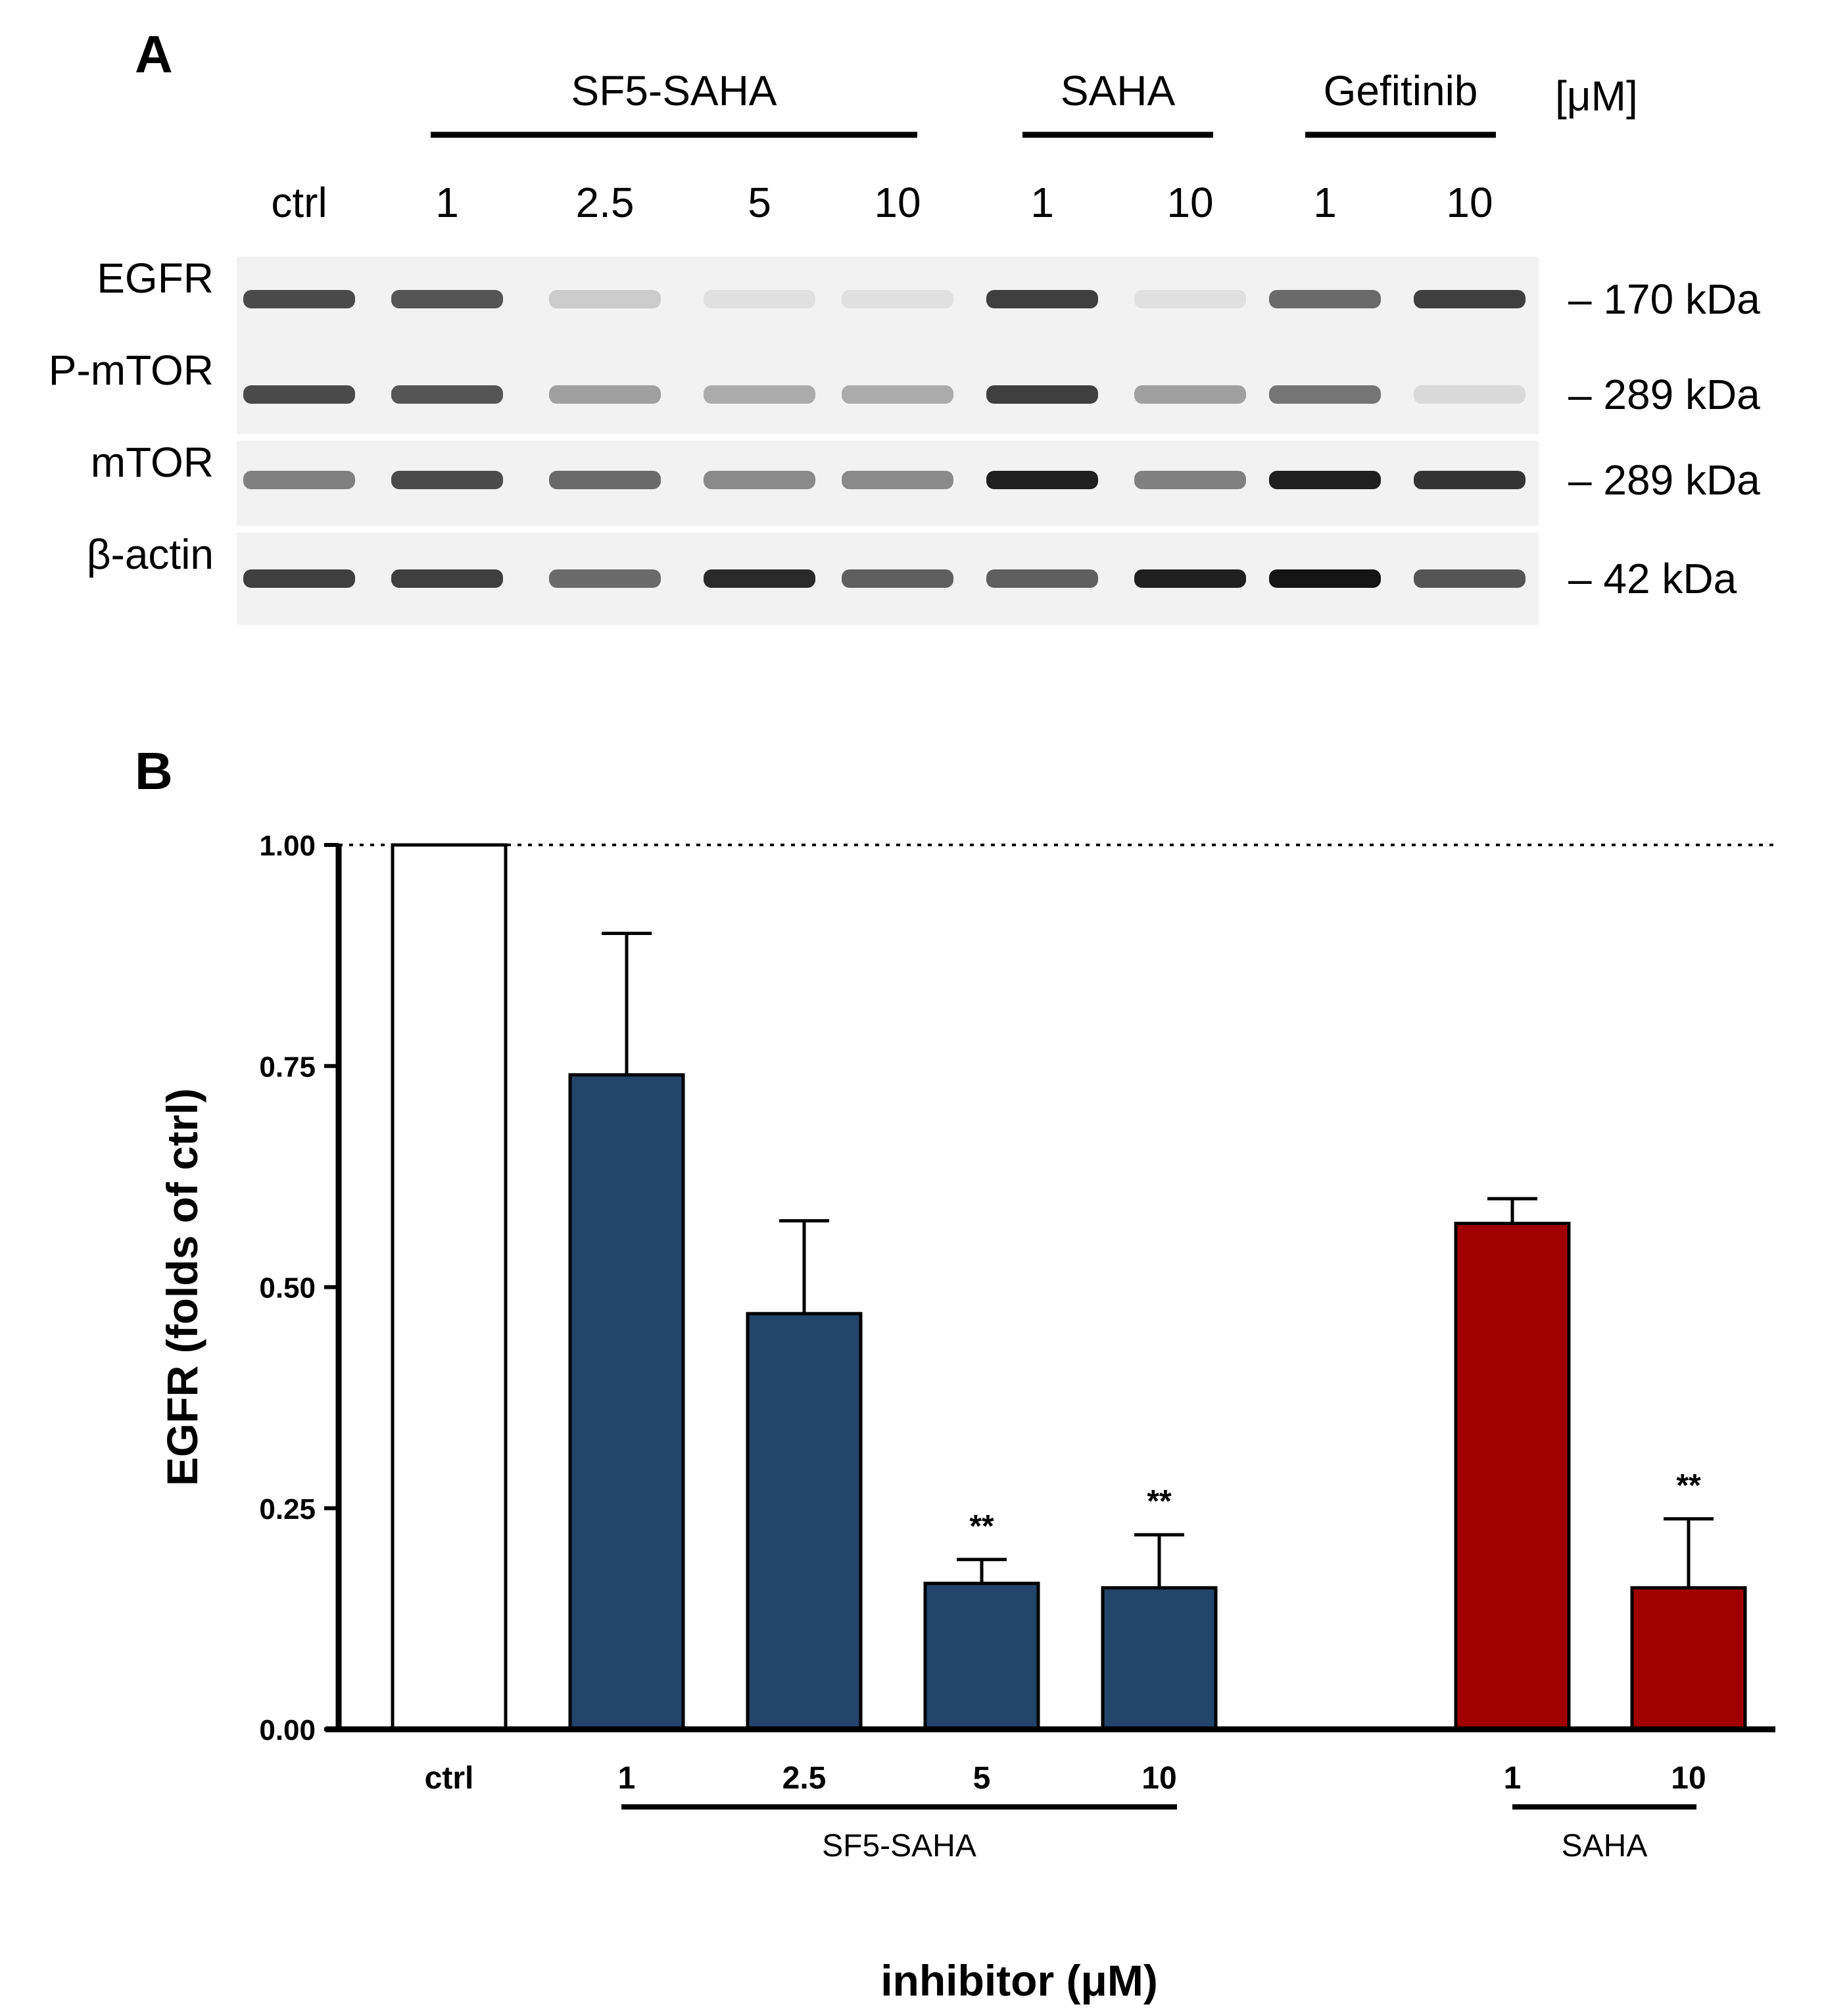 This screenshot has width=1826, height=2016. I want to click on blot-group-label: SF5-SAHA, so click(674, 90).